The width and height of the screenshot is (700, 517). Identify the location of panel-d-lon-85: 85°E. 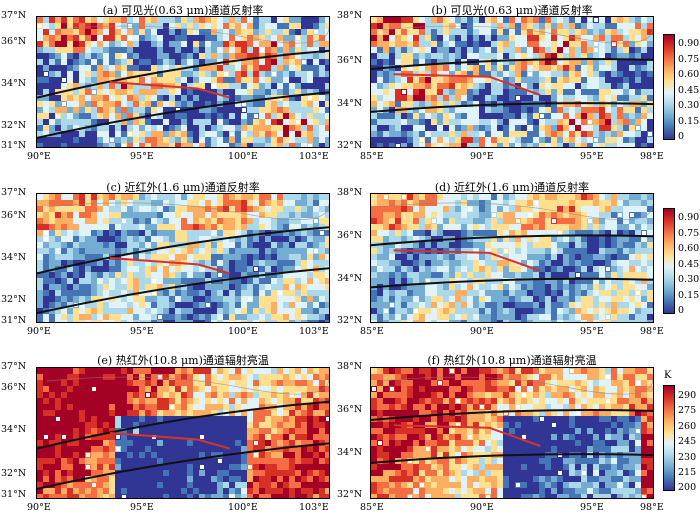
(372, 331).